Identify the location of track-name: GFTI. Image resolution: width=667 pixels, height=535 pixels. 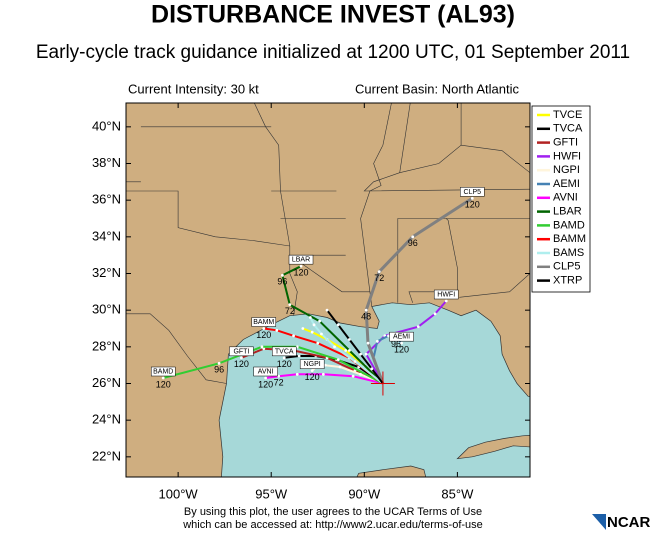
(241, 351).